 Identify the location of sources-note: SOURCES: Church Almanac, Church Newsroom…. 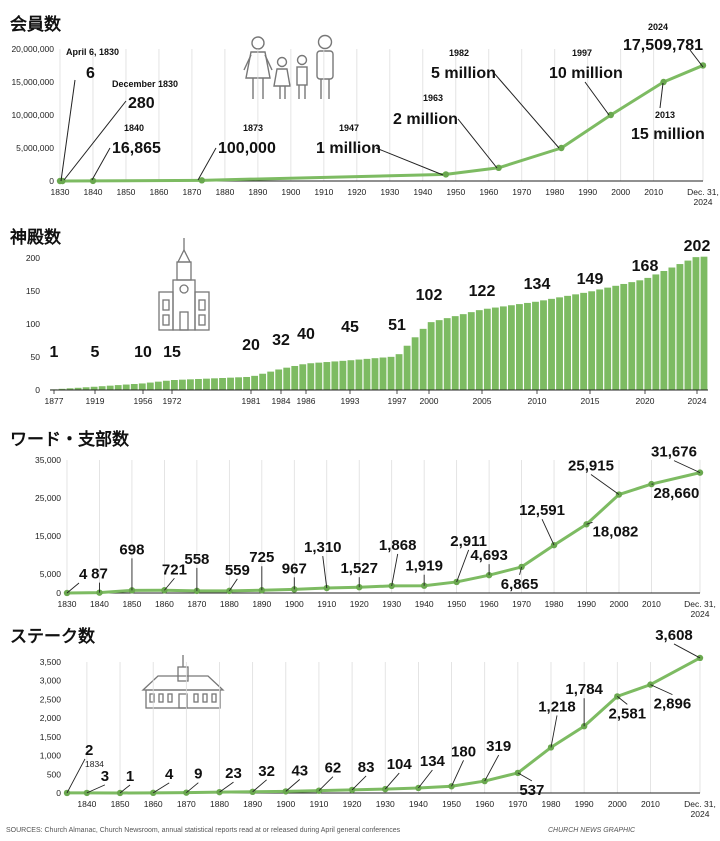
(203, 830).